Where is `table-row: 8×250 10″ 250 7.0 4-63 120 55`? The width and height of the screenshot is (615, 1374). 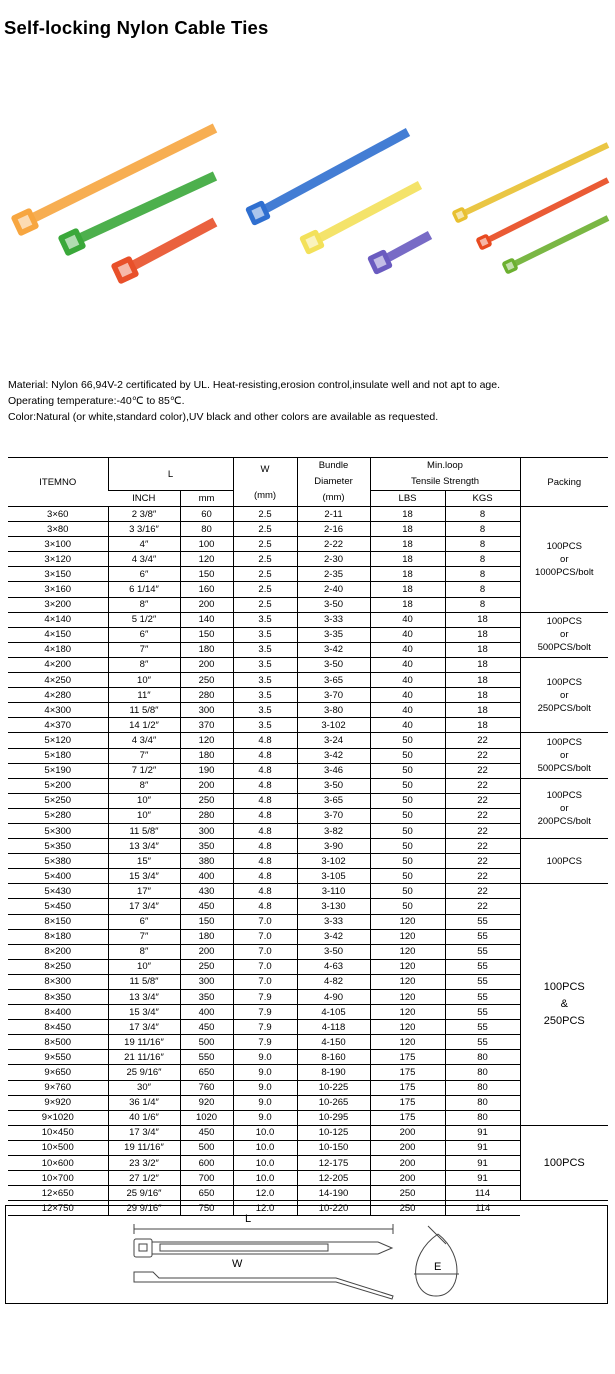
table-row: 8×250 10″ 250 7.0 4-63 120 55 is located at coordinates (308, 967).